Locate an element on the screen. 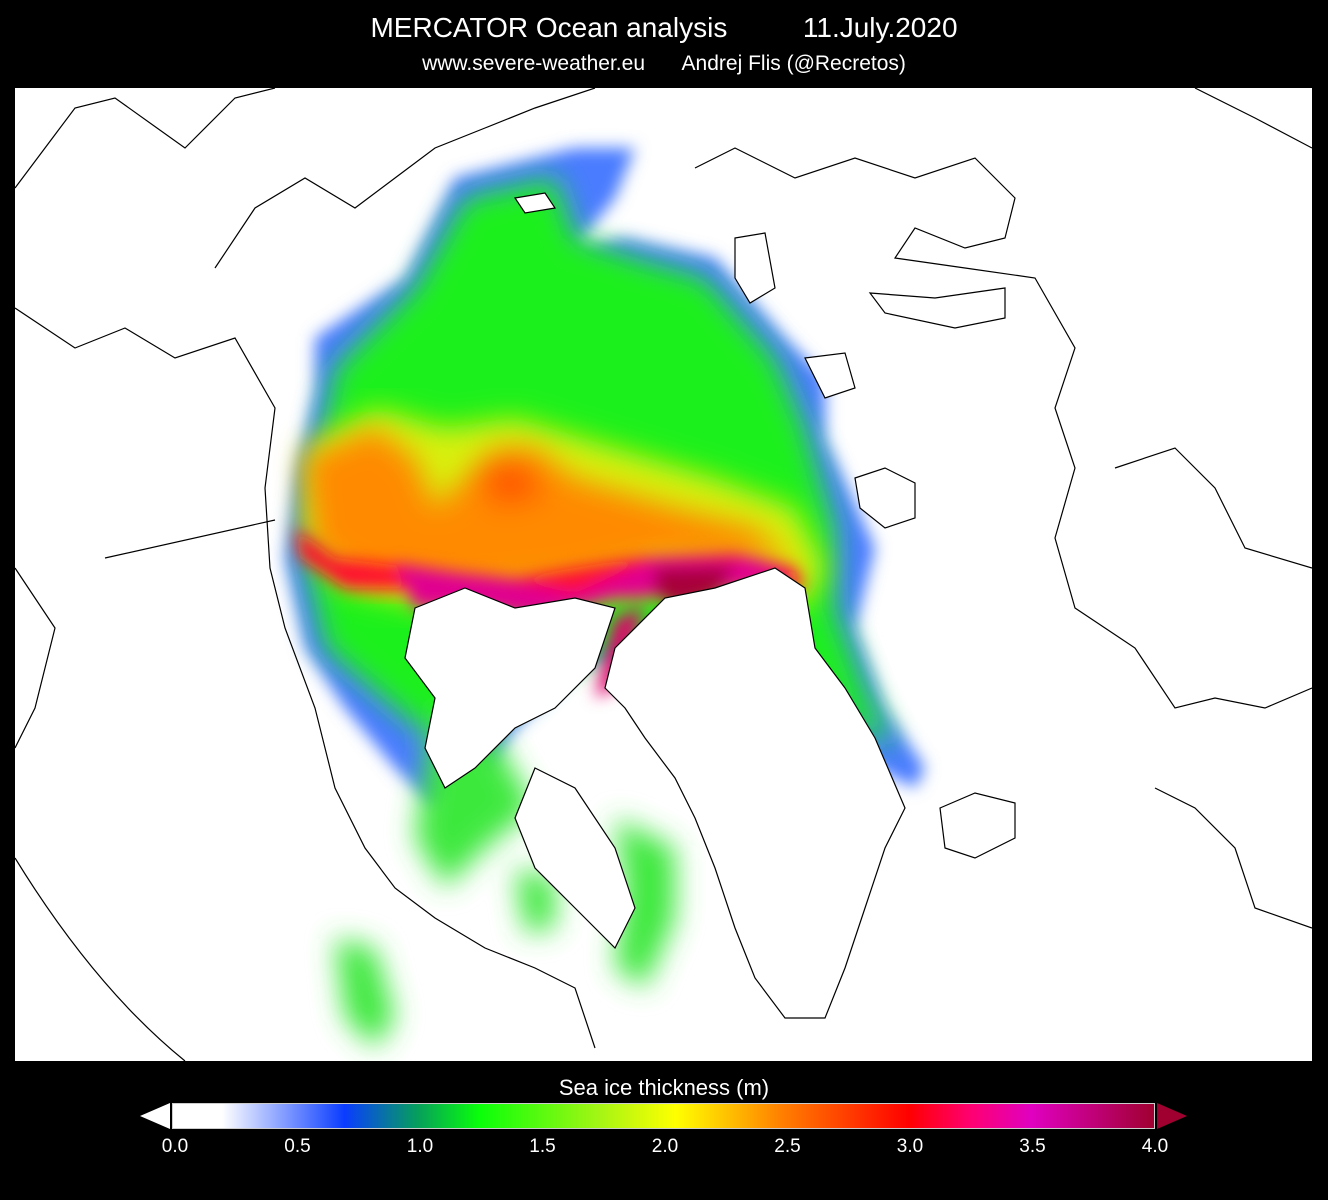  colorbar-tick-label: 0.0 is located at coordinates (175, 1146).